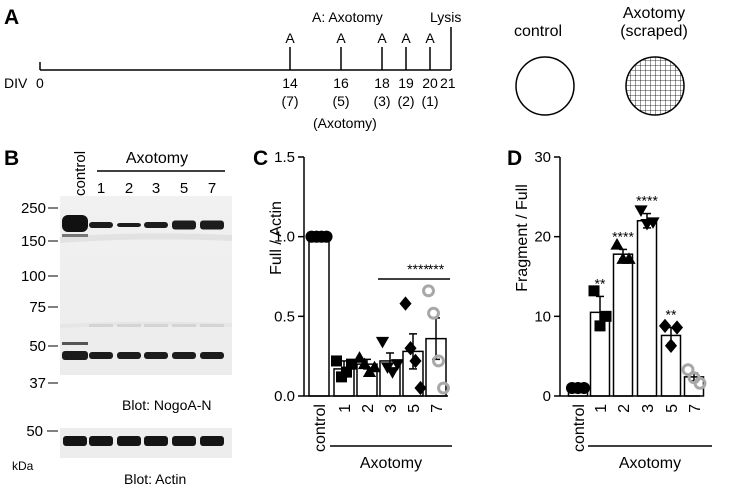  I want to click on significance-label: ***, so click(436, 269).